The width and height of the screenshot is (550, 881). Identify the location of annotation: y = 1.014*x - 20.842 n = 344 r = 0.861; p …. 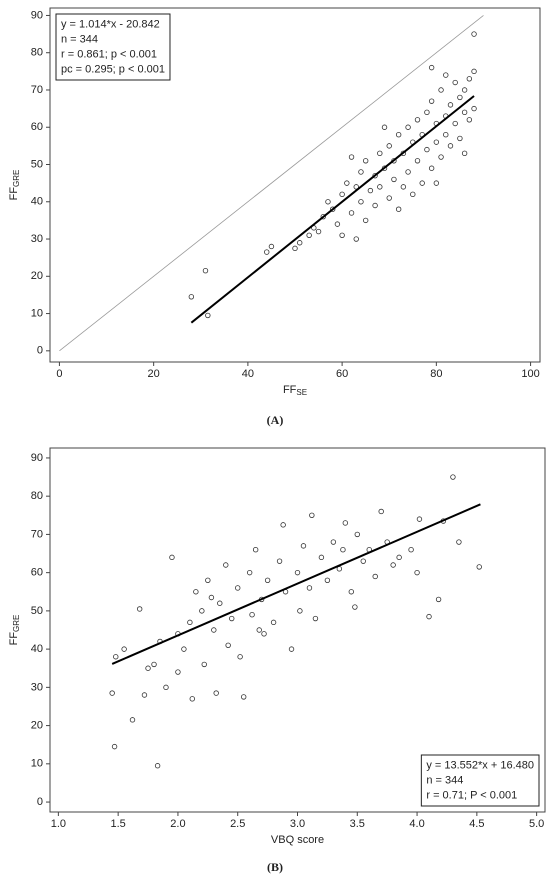
(113, 47).